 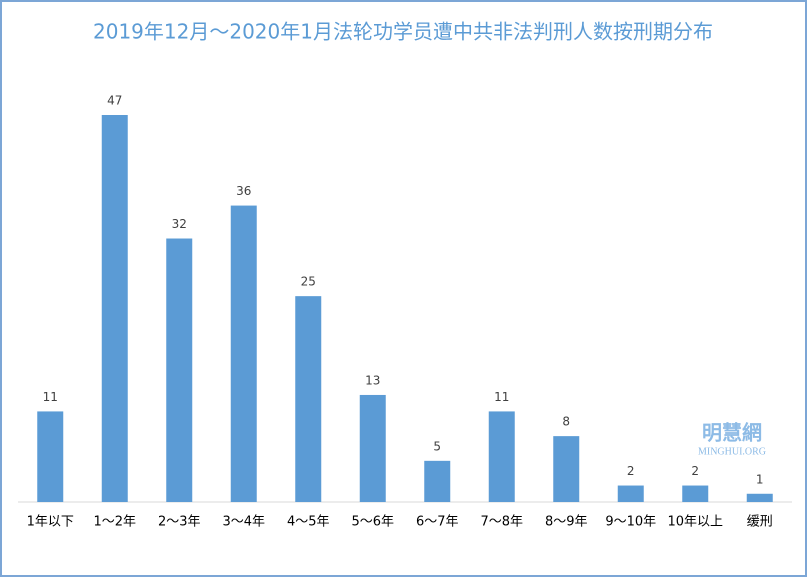 I want to click on x-tick-label: 3～4年, so click(x=243, y=522).